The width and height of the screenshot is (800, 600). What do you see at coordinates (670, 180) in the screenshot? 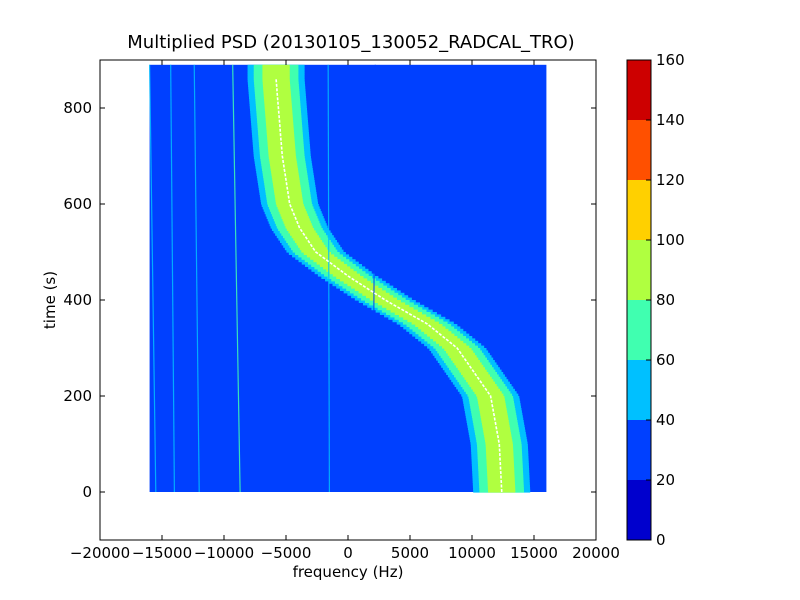
I see `colorbar-tick-label: 120` at bounding box center [670, 180].